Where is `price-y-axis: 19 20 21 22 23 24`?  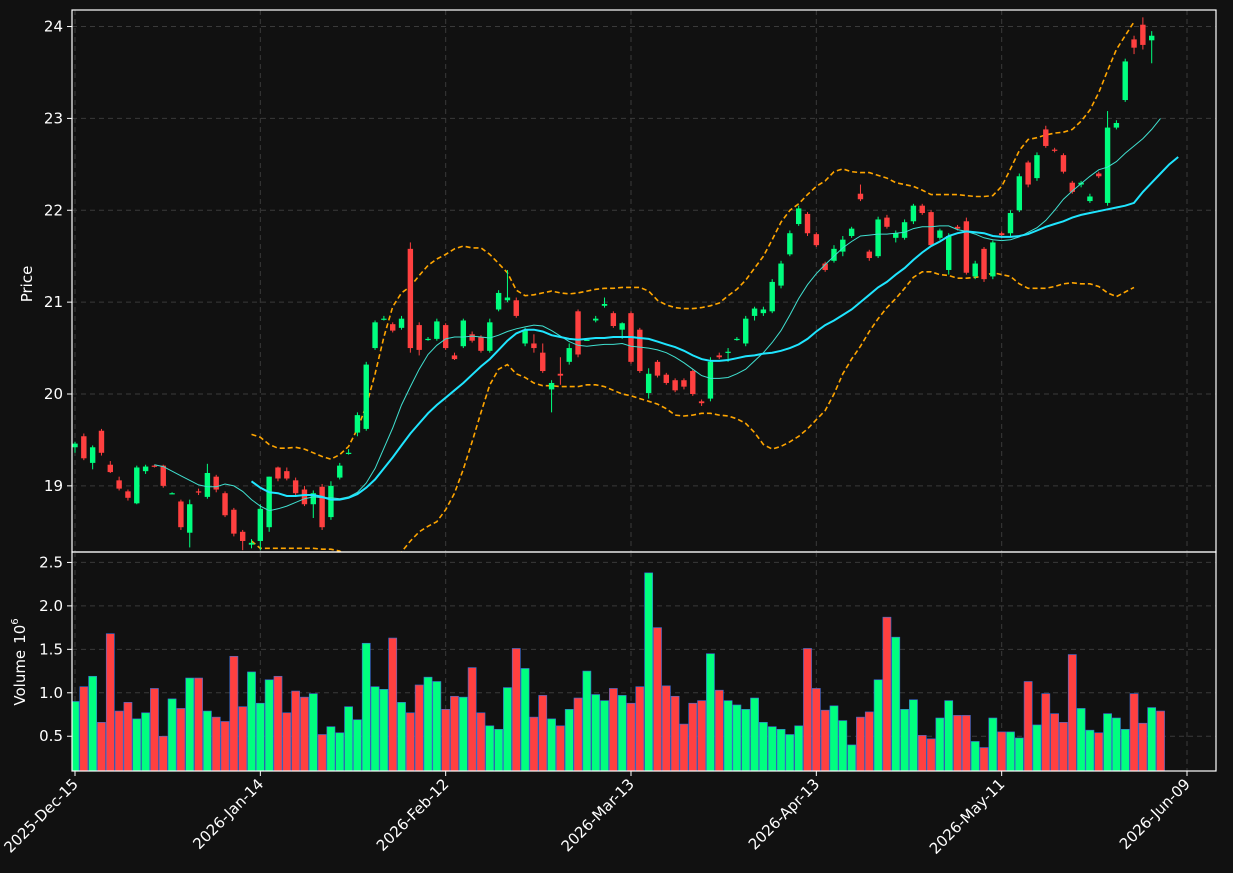
price-y-axis: 19 20 21 22 23 24 is located at coordinates (58, 256).